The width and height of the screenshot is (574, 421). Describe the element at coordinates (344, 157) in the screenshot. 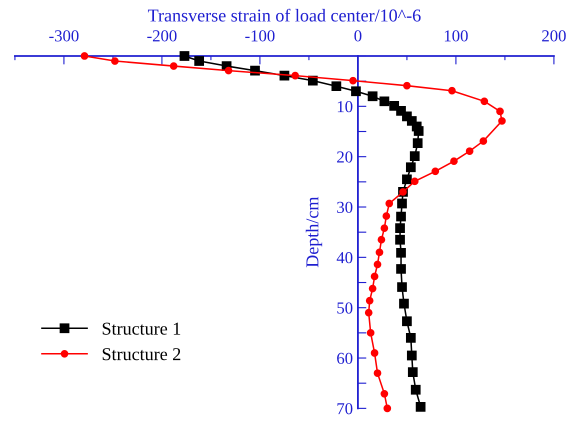

I see `y-tick-label: 20` at that location.